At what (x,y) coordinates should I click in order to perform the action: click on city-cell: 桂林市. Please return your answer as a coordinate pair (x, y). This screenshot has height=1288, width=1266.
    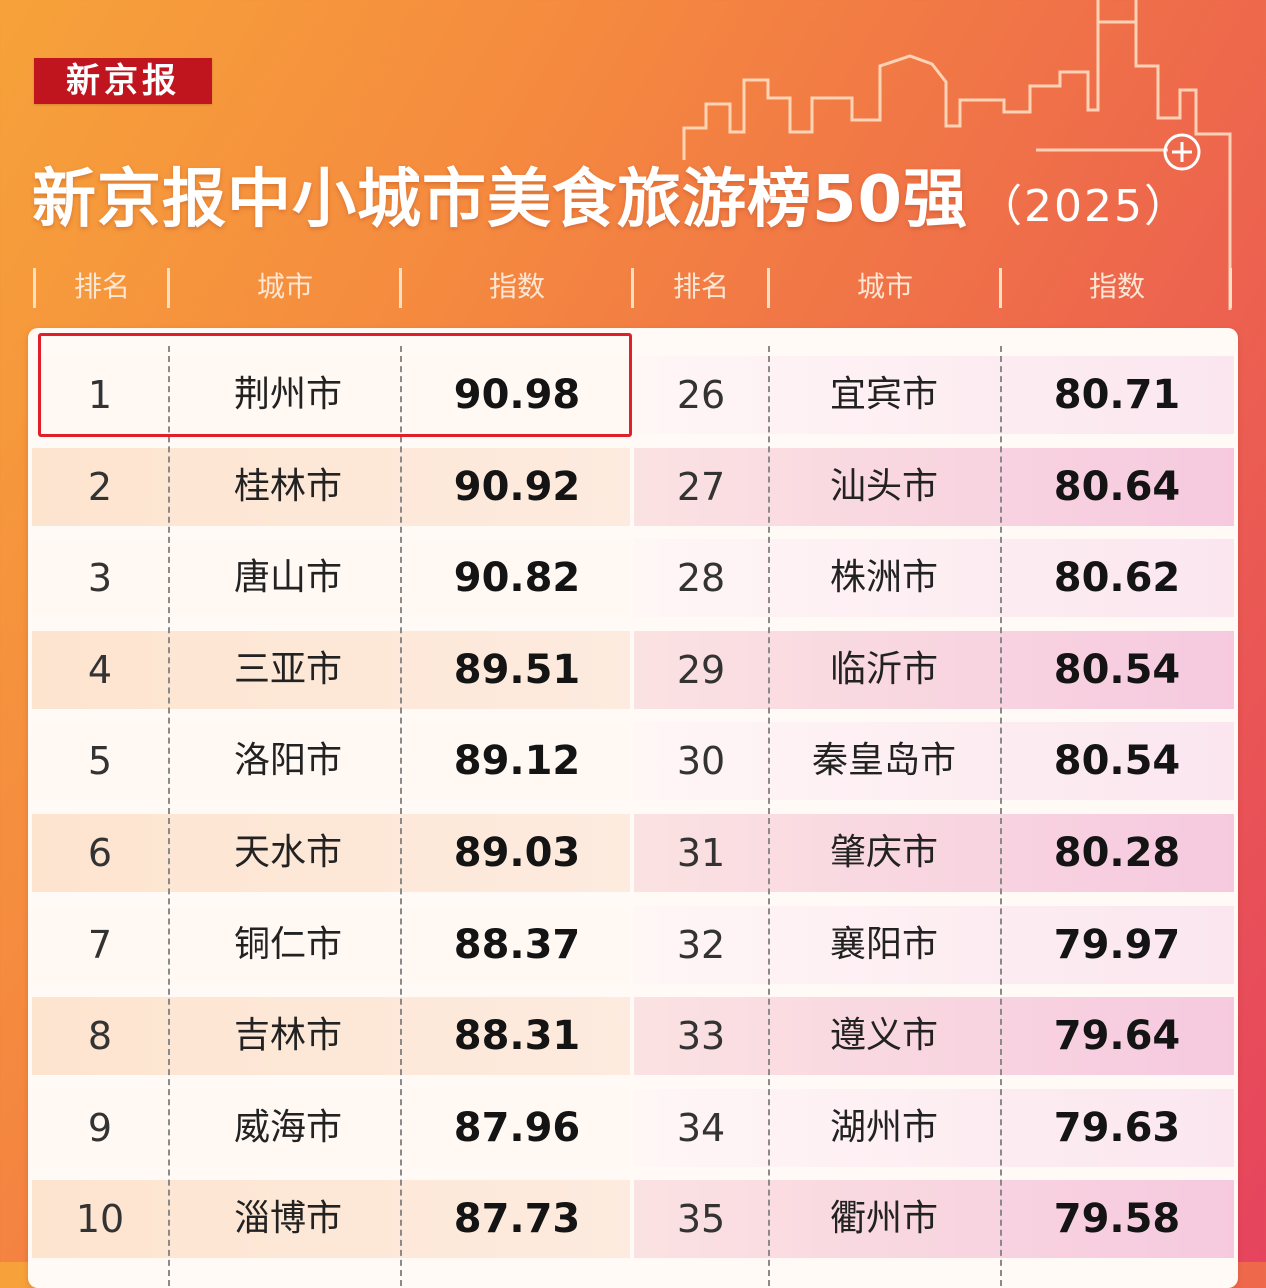
    Looking at the image, I should click on (287, 486).